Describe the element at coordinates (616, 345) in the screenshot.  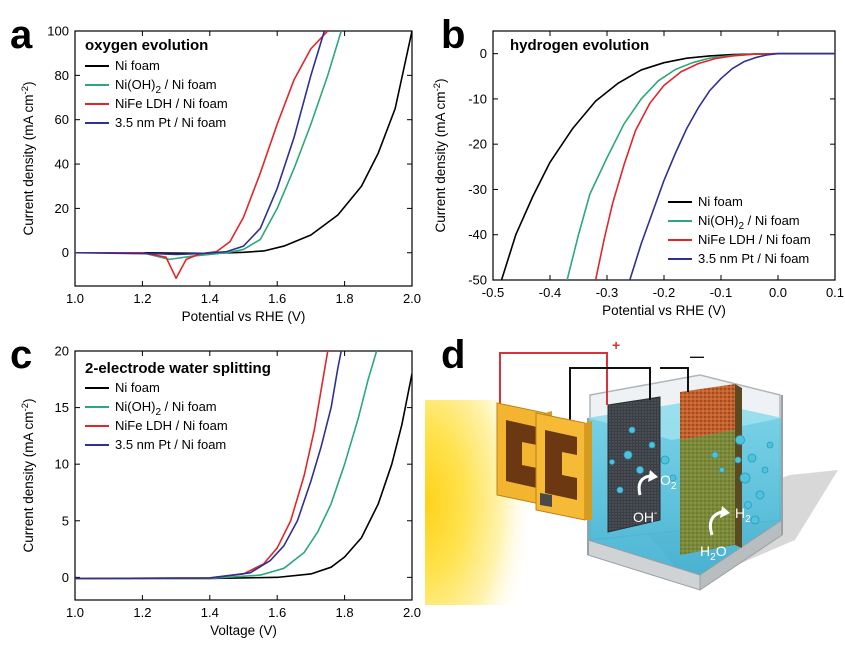
I see `positive-terminal-label: +` at that location.